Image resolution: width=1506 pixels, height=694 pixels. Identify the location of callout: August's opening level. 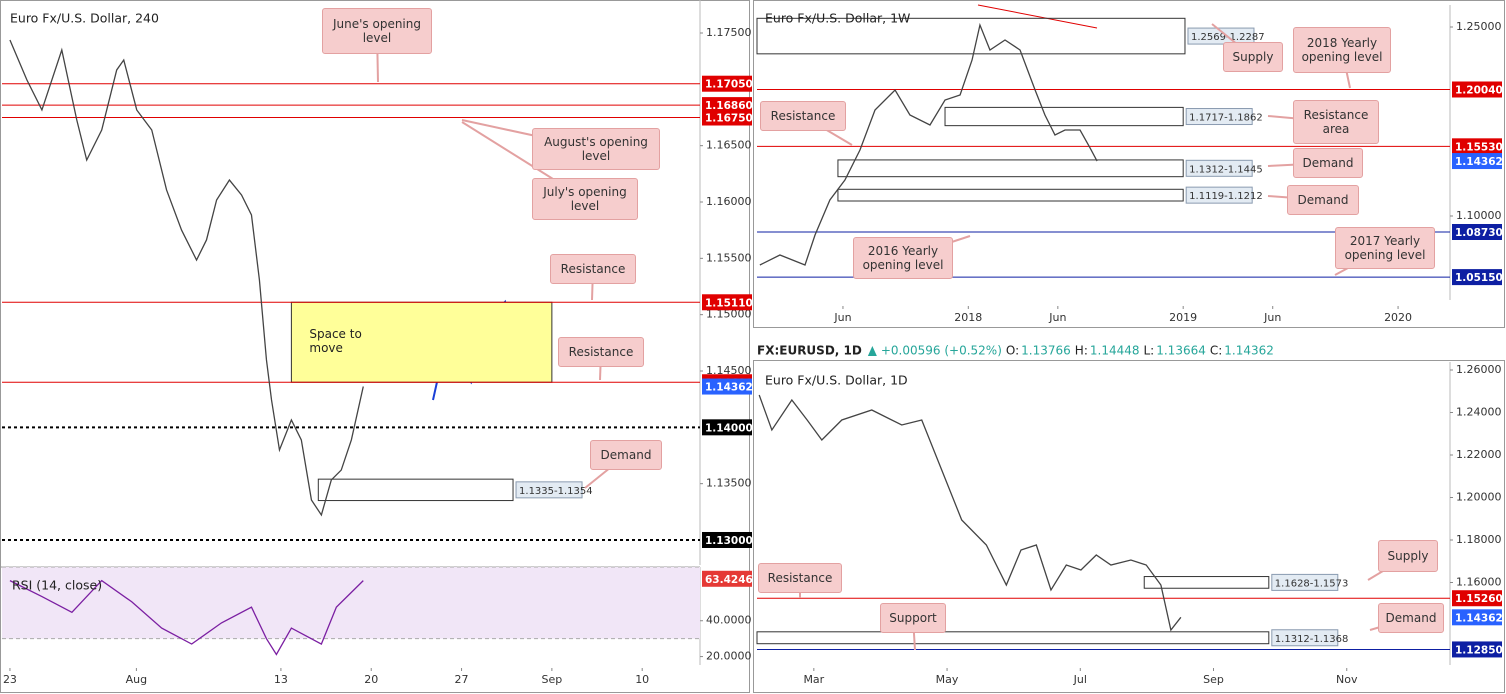
(596, 149).